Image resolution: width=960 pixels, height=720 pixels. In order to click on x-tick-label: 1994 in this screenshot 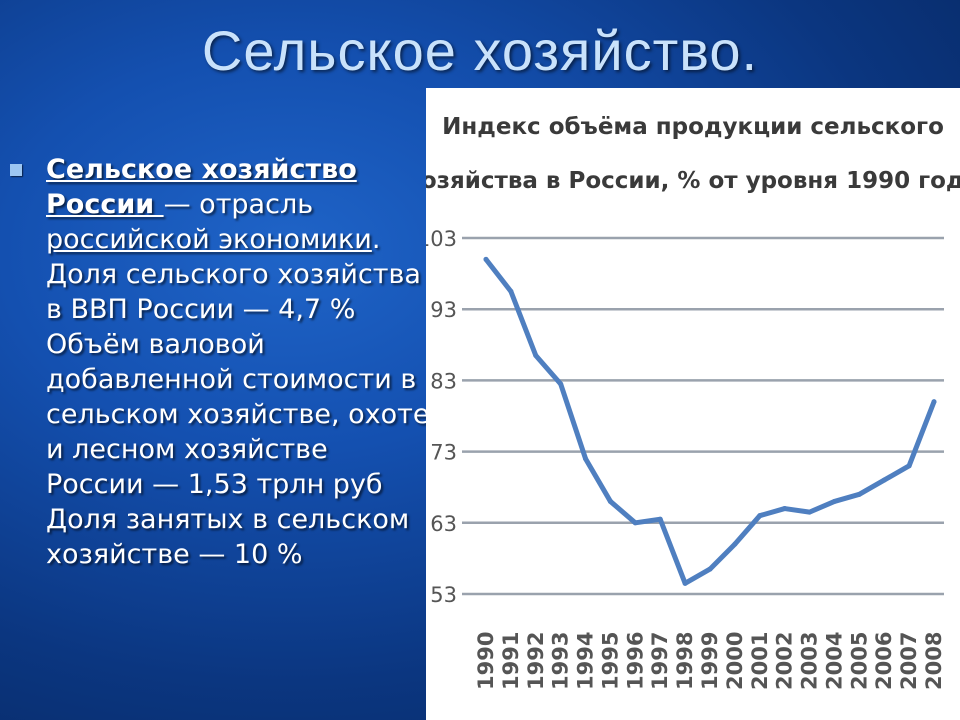, I will do `click(586, 661)`.